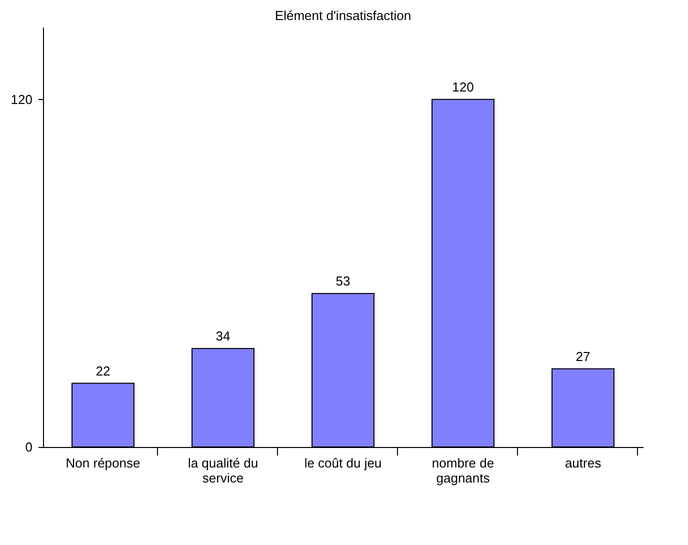 This screenshot has width=688, height=545. Describe the element at coordinates (223, 471) in the screenshot. I see `x-tick-label: la qualité du service` at that location.